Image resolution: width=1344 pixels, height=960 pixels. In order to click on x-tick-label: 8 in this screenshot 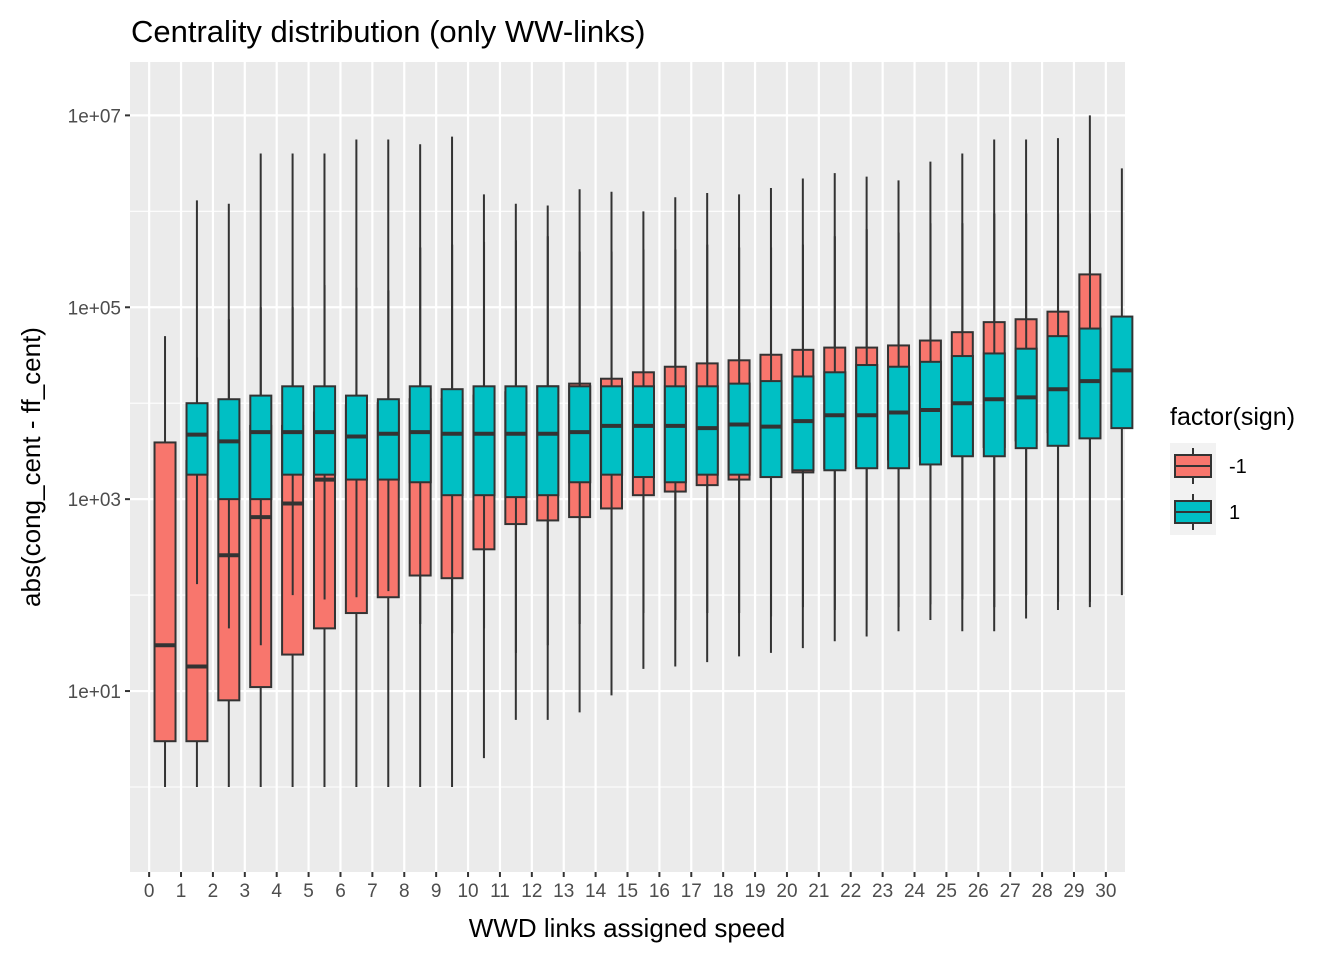, I will do `click(404, 891)`.